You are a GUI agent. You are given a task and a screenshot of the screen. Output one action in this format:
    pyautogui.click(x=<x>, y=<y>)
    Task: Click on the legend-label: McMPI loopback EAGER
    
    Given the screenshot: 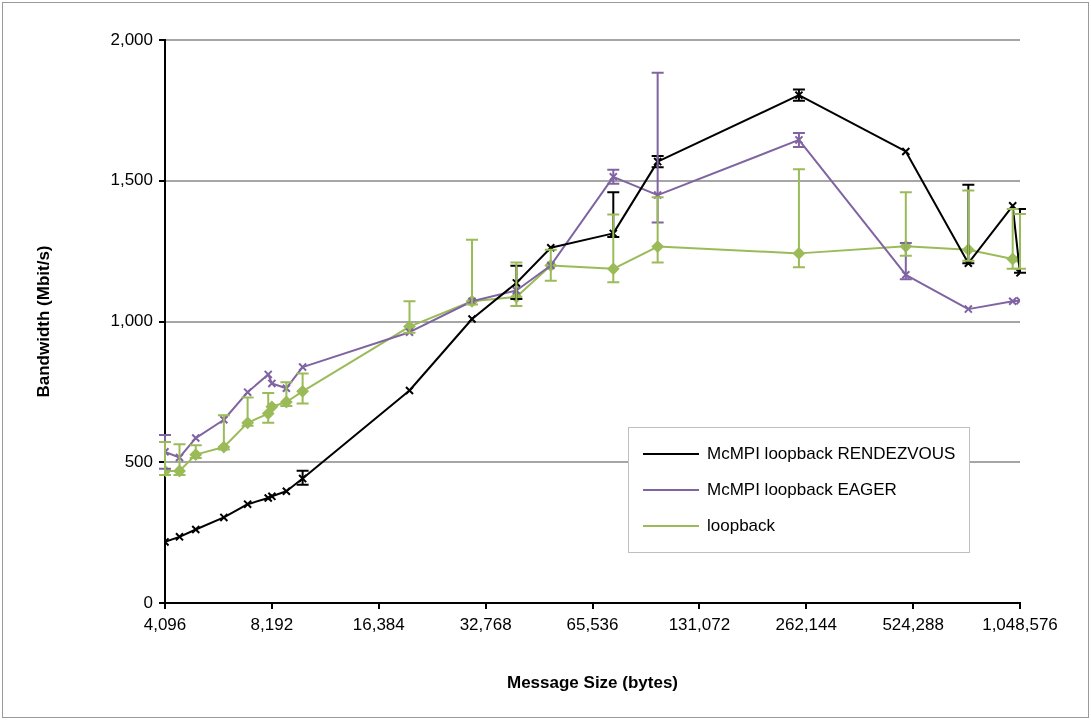 What is the action you would take?
    pyautogui.click(x=802, y=490)
    